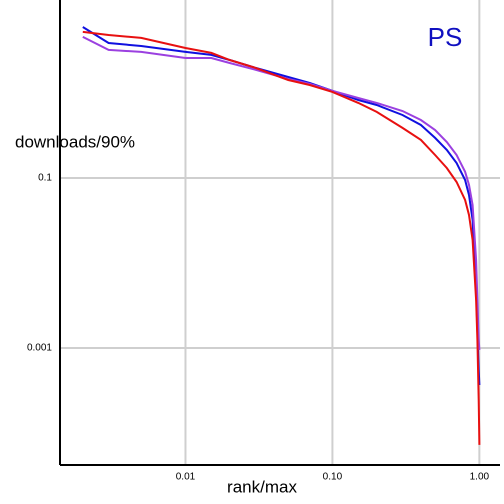 The image size is (504, 504). Describe the element at coordinates (45, 178) in the screenshot. I see `y-tick-label: 0.1` at that location.